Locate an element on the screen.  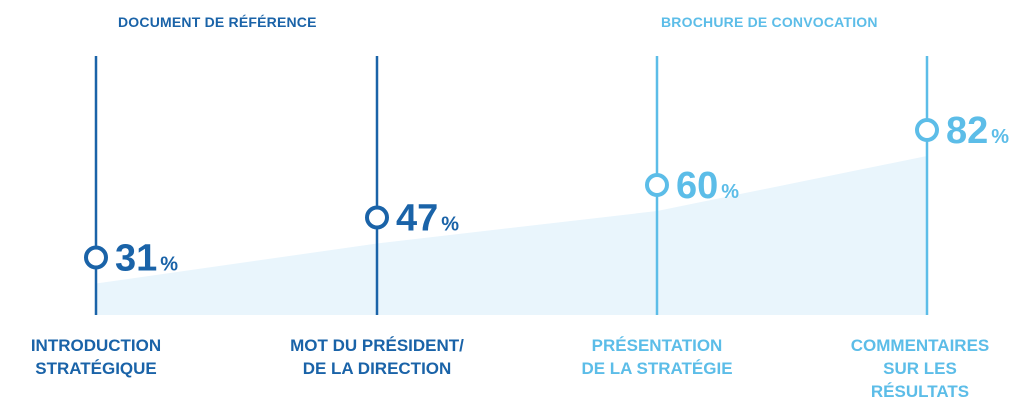
value-label-0: 31% is located at coordinates (146, 259).